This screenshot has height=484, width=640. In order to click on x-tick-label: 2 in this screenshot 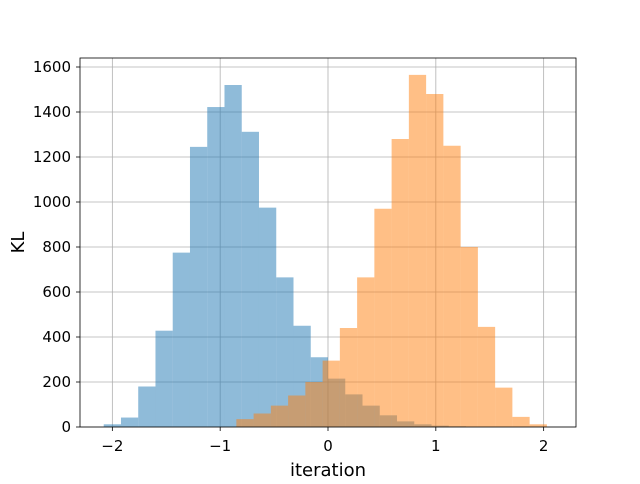, I will do `click(544, 446)`.